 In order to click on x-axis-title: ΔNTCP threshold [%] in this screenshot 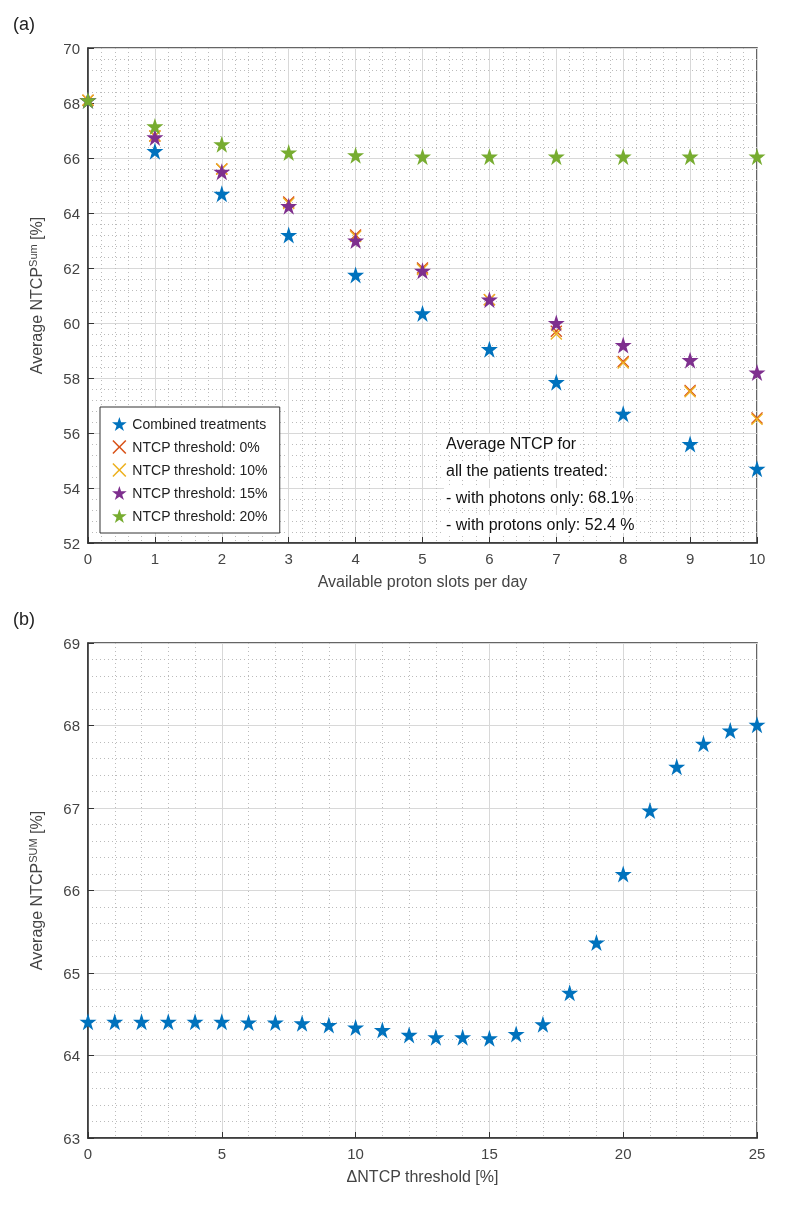, I will do `click(422, 1176)`.